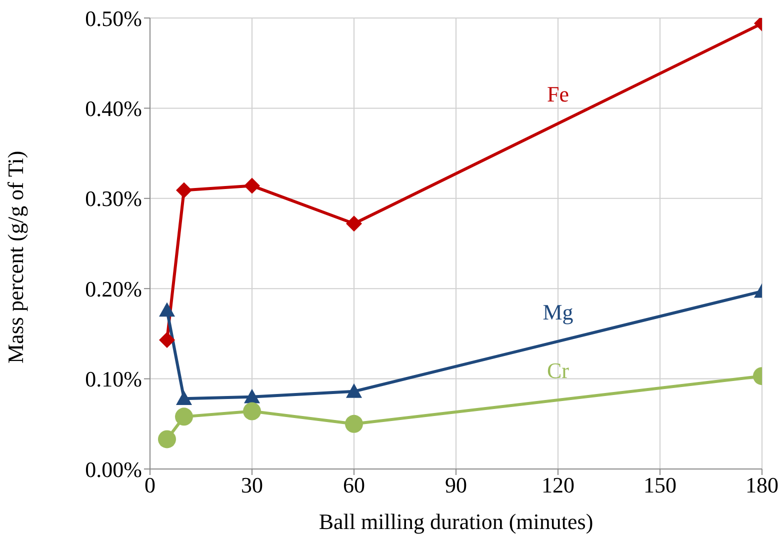 This screenshot has width=784, height=539. Describe the element at coordinates (113, 379) in the screenshot. I see `y-tick-label: 0.10%` at that location.